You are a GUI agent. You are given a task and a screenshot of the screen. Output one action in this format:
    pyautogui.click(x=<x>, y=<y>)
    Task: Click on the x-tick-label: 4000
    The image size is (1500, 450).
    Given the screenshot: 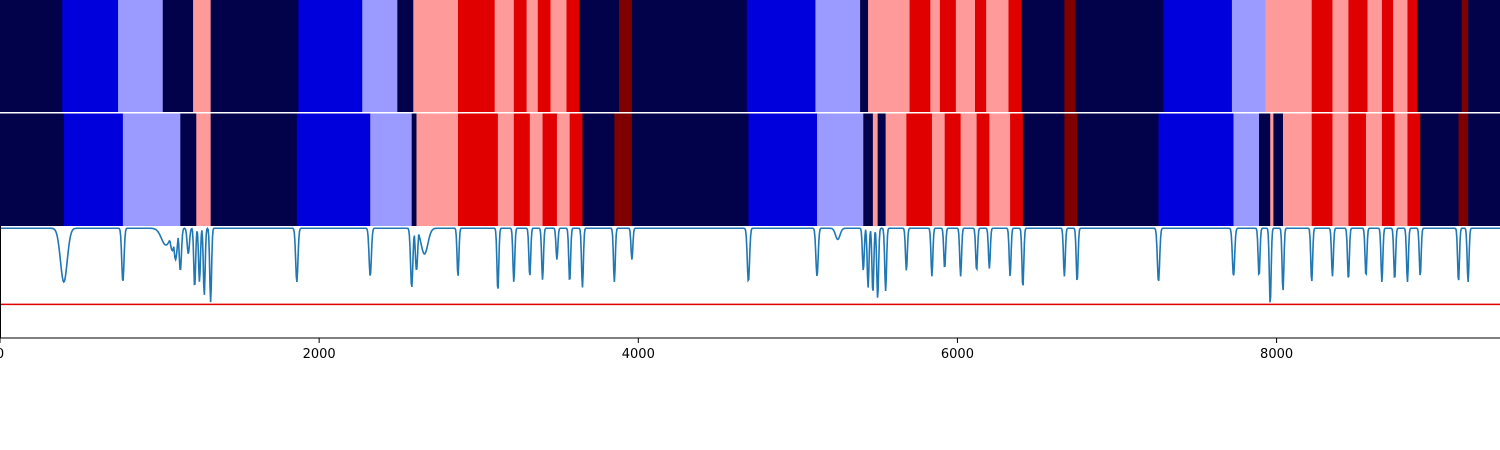 What is the action you would take?
    pyautogui.click(x=638, y=354)
    